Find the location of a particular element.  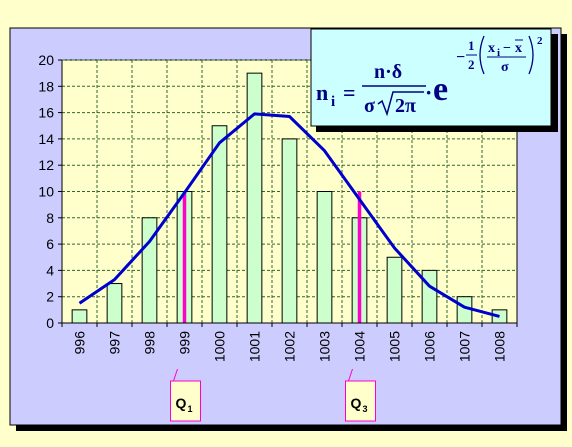

formula-half-denominator: 2 is located at coordinates (471, 64).